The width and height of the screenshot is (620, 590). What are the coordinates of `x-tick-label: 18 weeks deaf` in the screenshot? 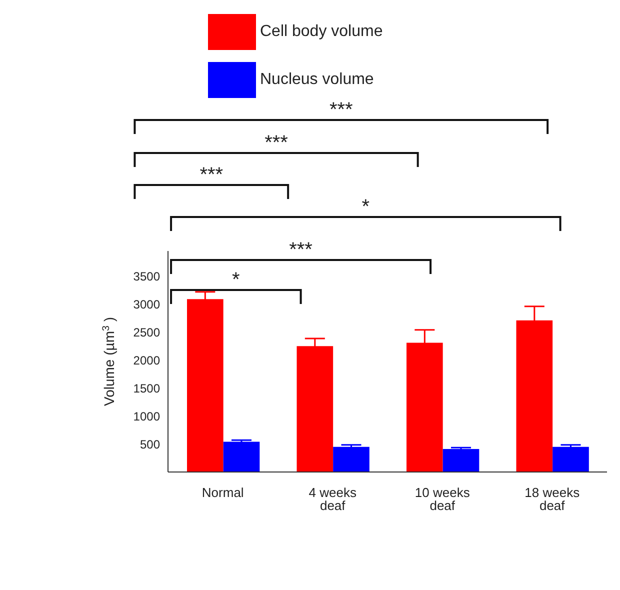 It's located at (552, 499).